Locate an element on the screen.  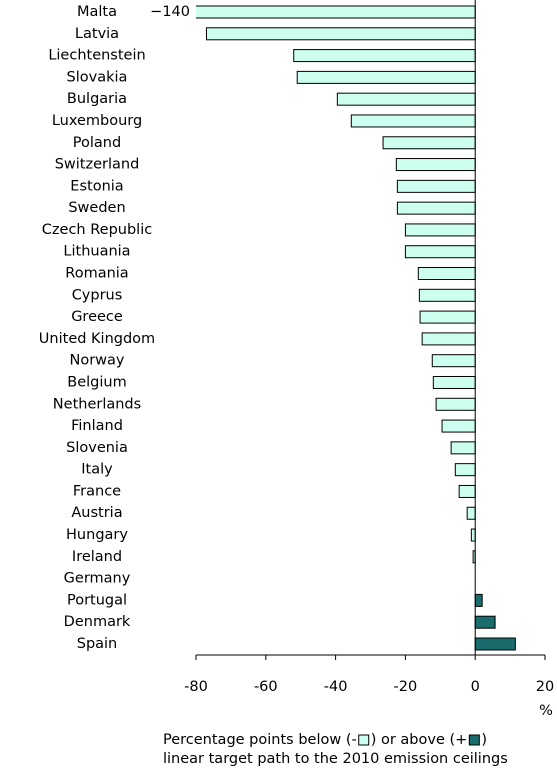
category-label: Slovakia is located at coordinates (97, 77).